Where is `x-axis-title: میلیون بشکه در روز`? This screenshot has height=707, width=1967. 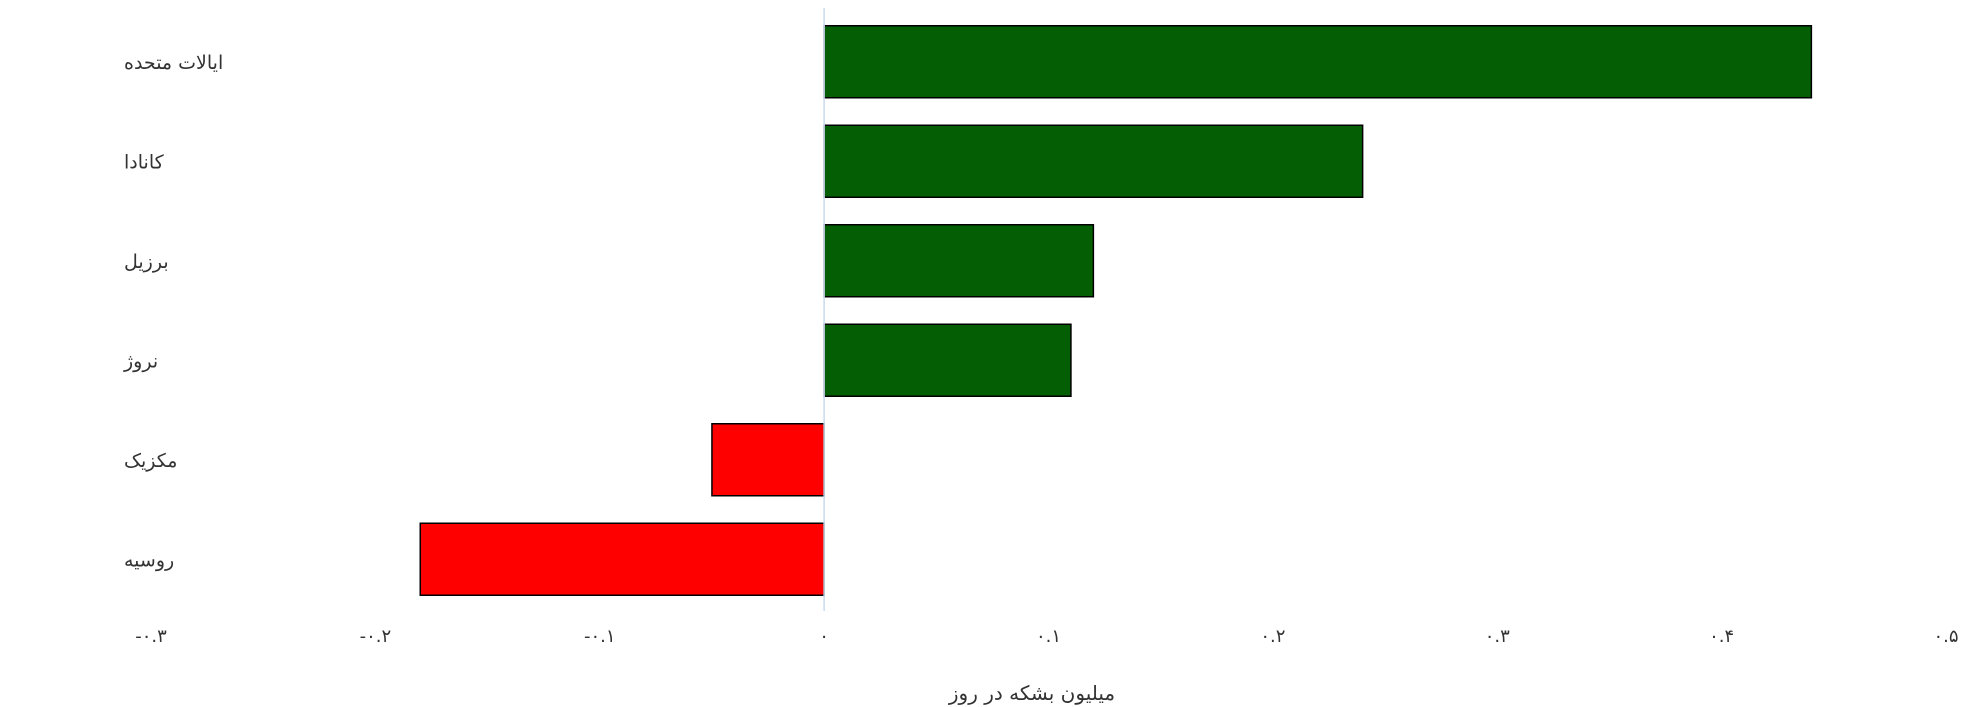
x-axis-title: میلیون بشکه در روز is located at coordinates (1031, 693).